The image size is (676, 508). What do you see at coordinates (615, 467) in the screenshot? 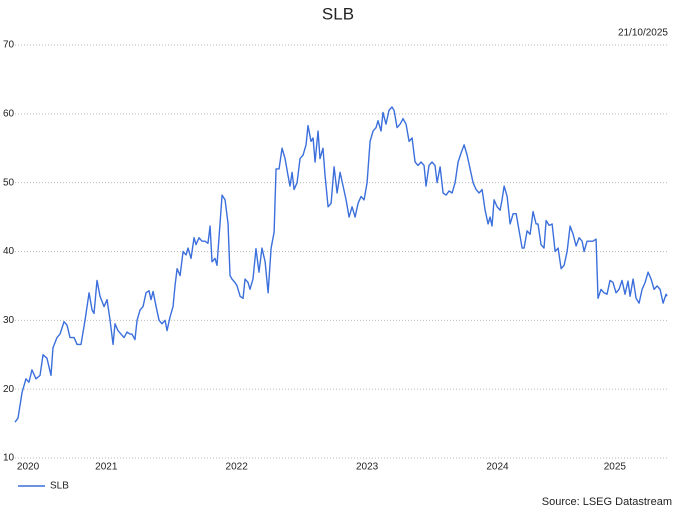
I see `x-tick-label: 2025` at bounding box center [615, 467].